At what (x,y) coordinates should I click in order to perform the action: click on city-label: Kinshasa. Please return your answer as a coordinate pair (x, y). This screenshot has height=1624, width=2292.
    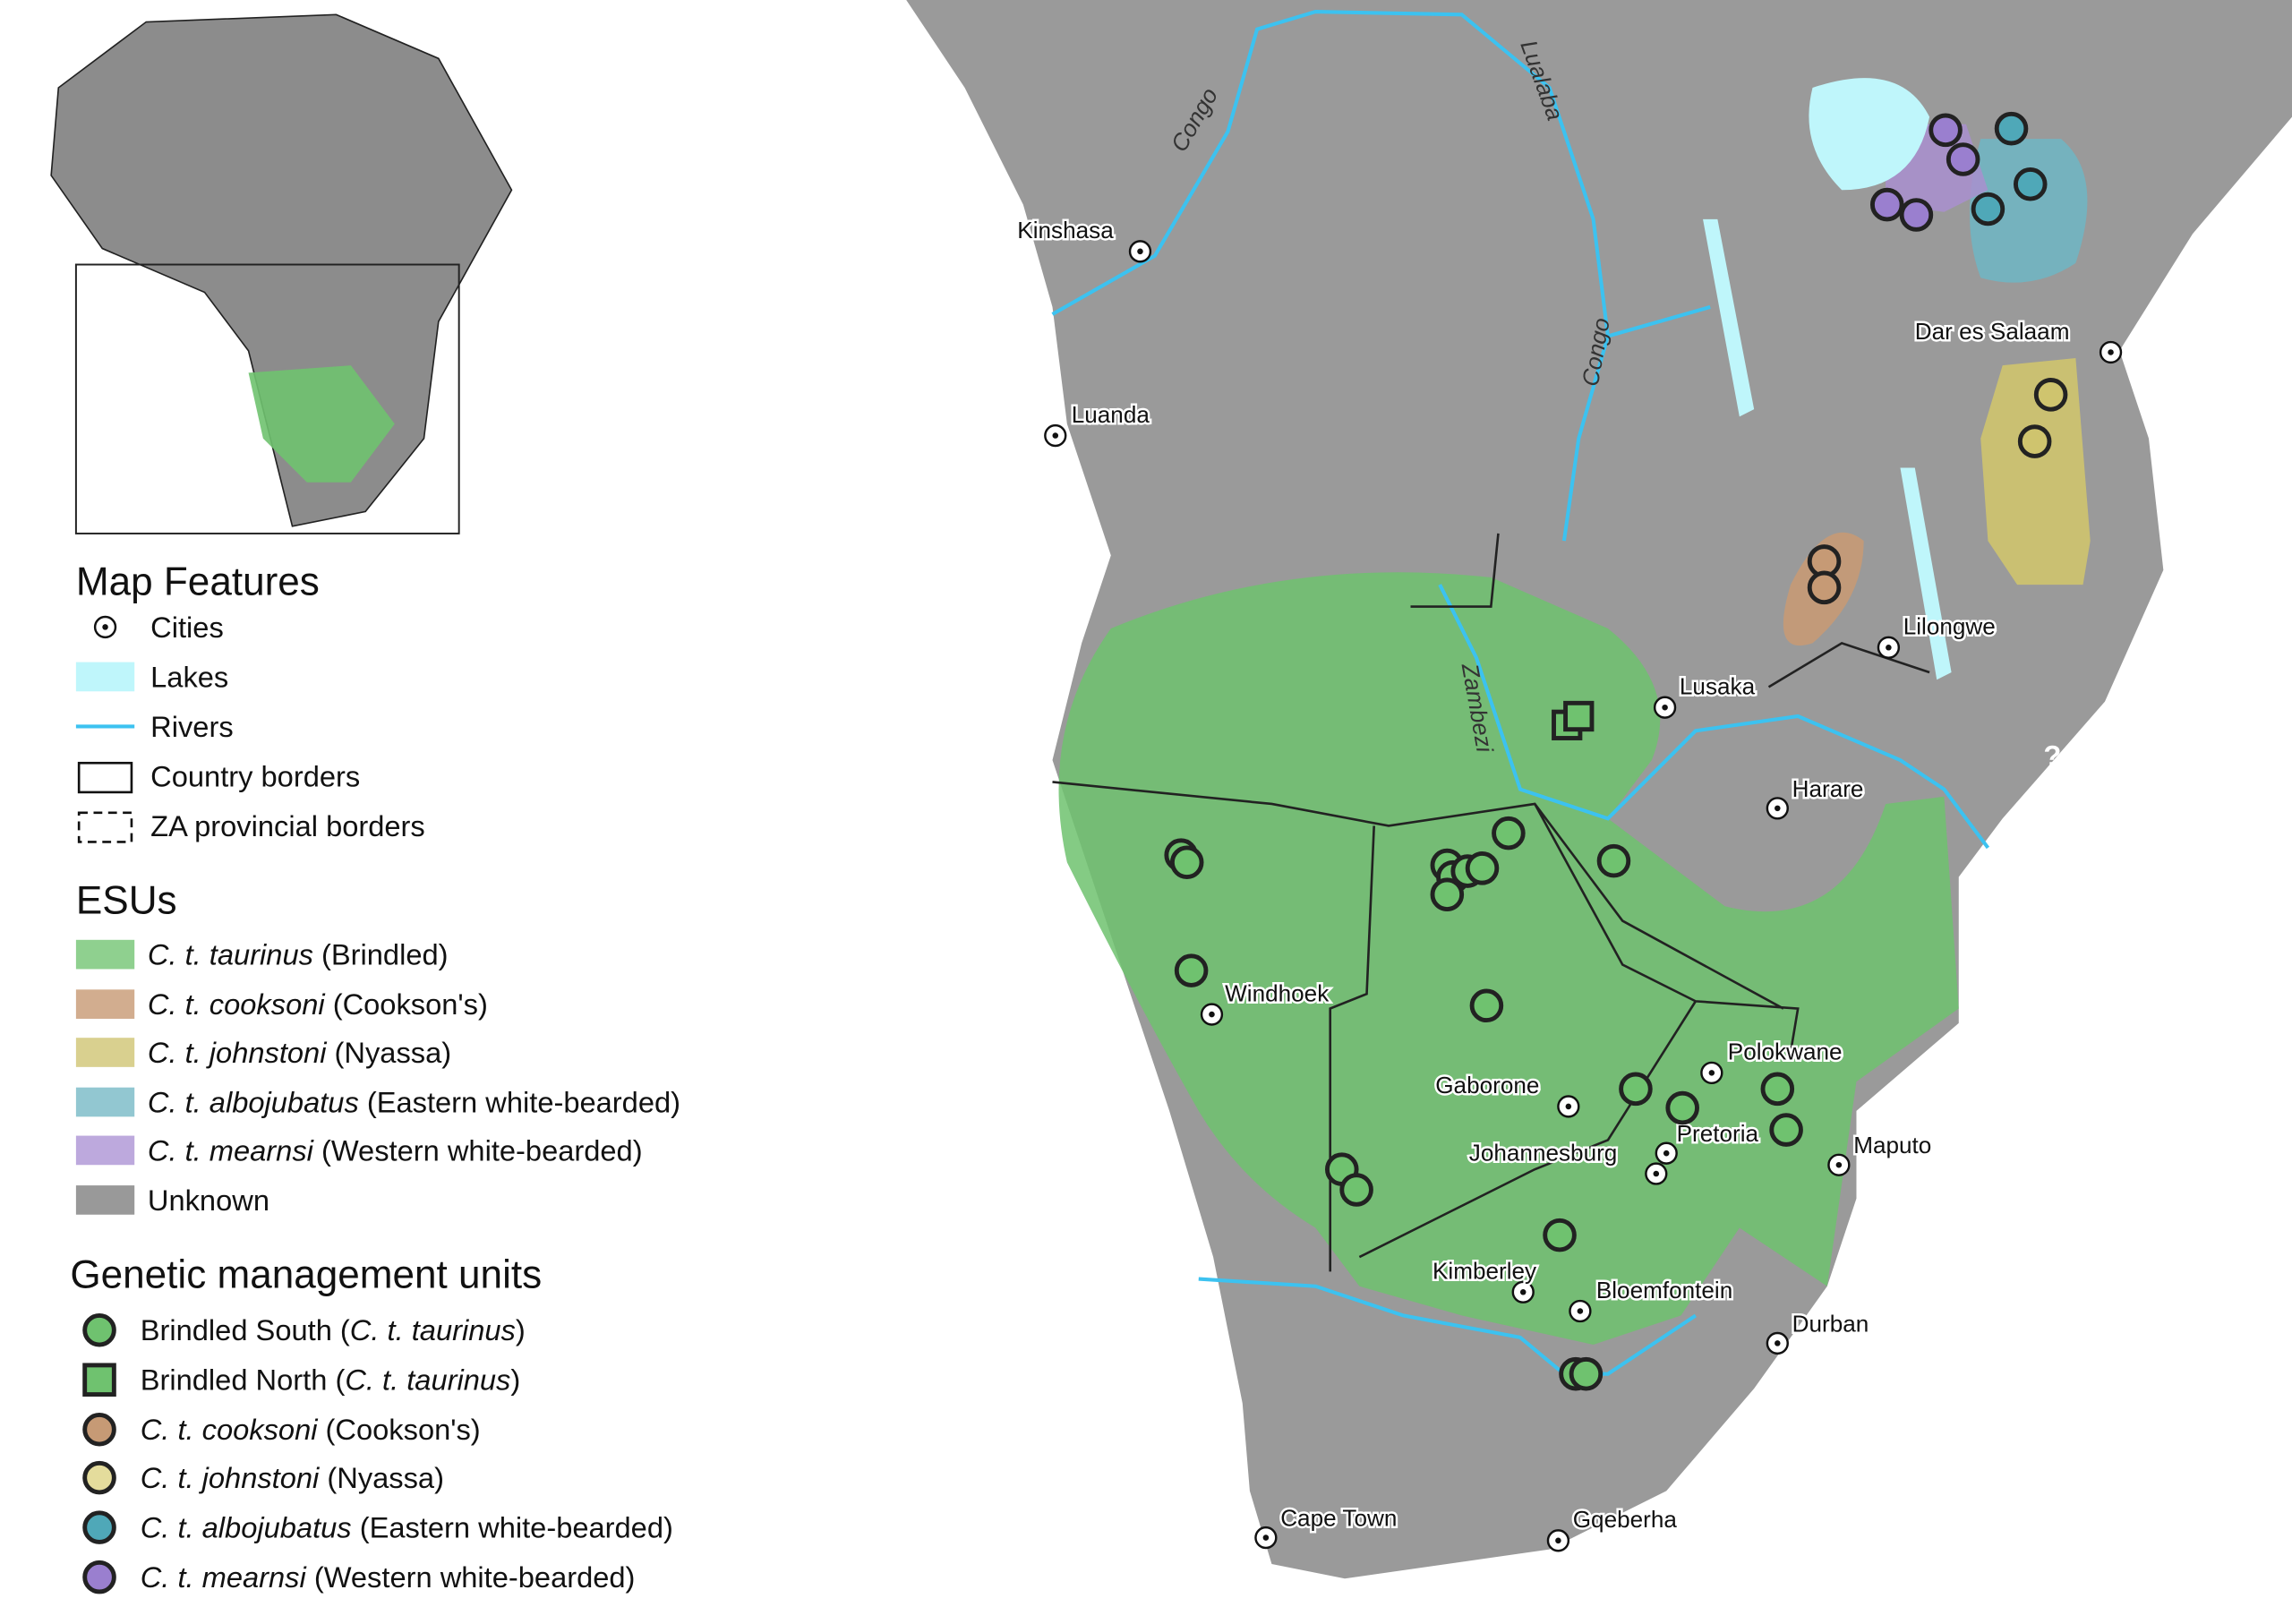
    Looking at the image, I should click on (1065, 230).